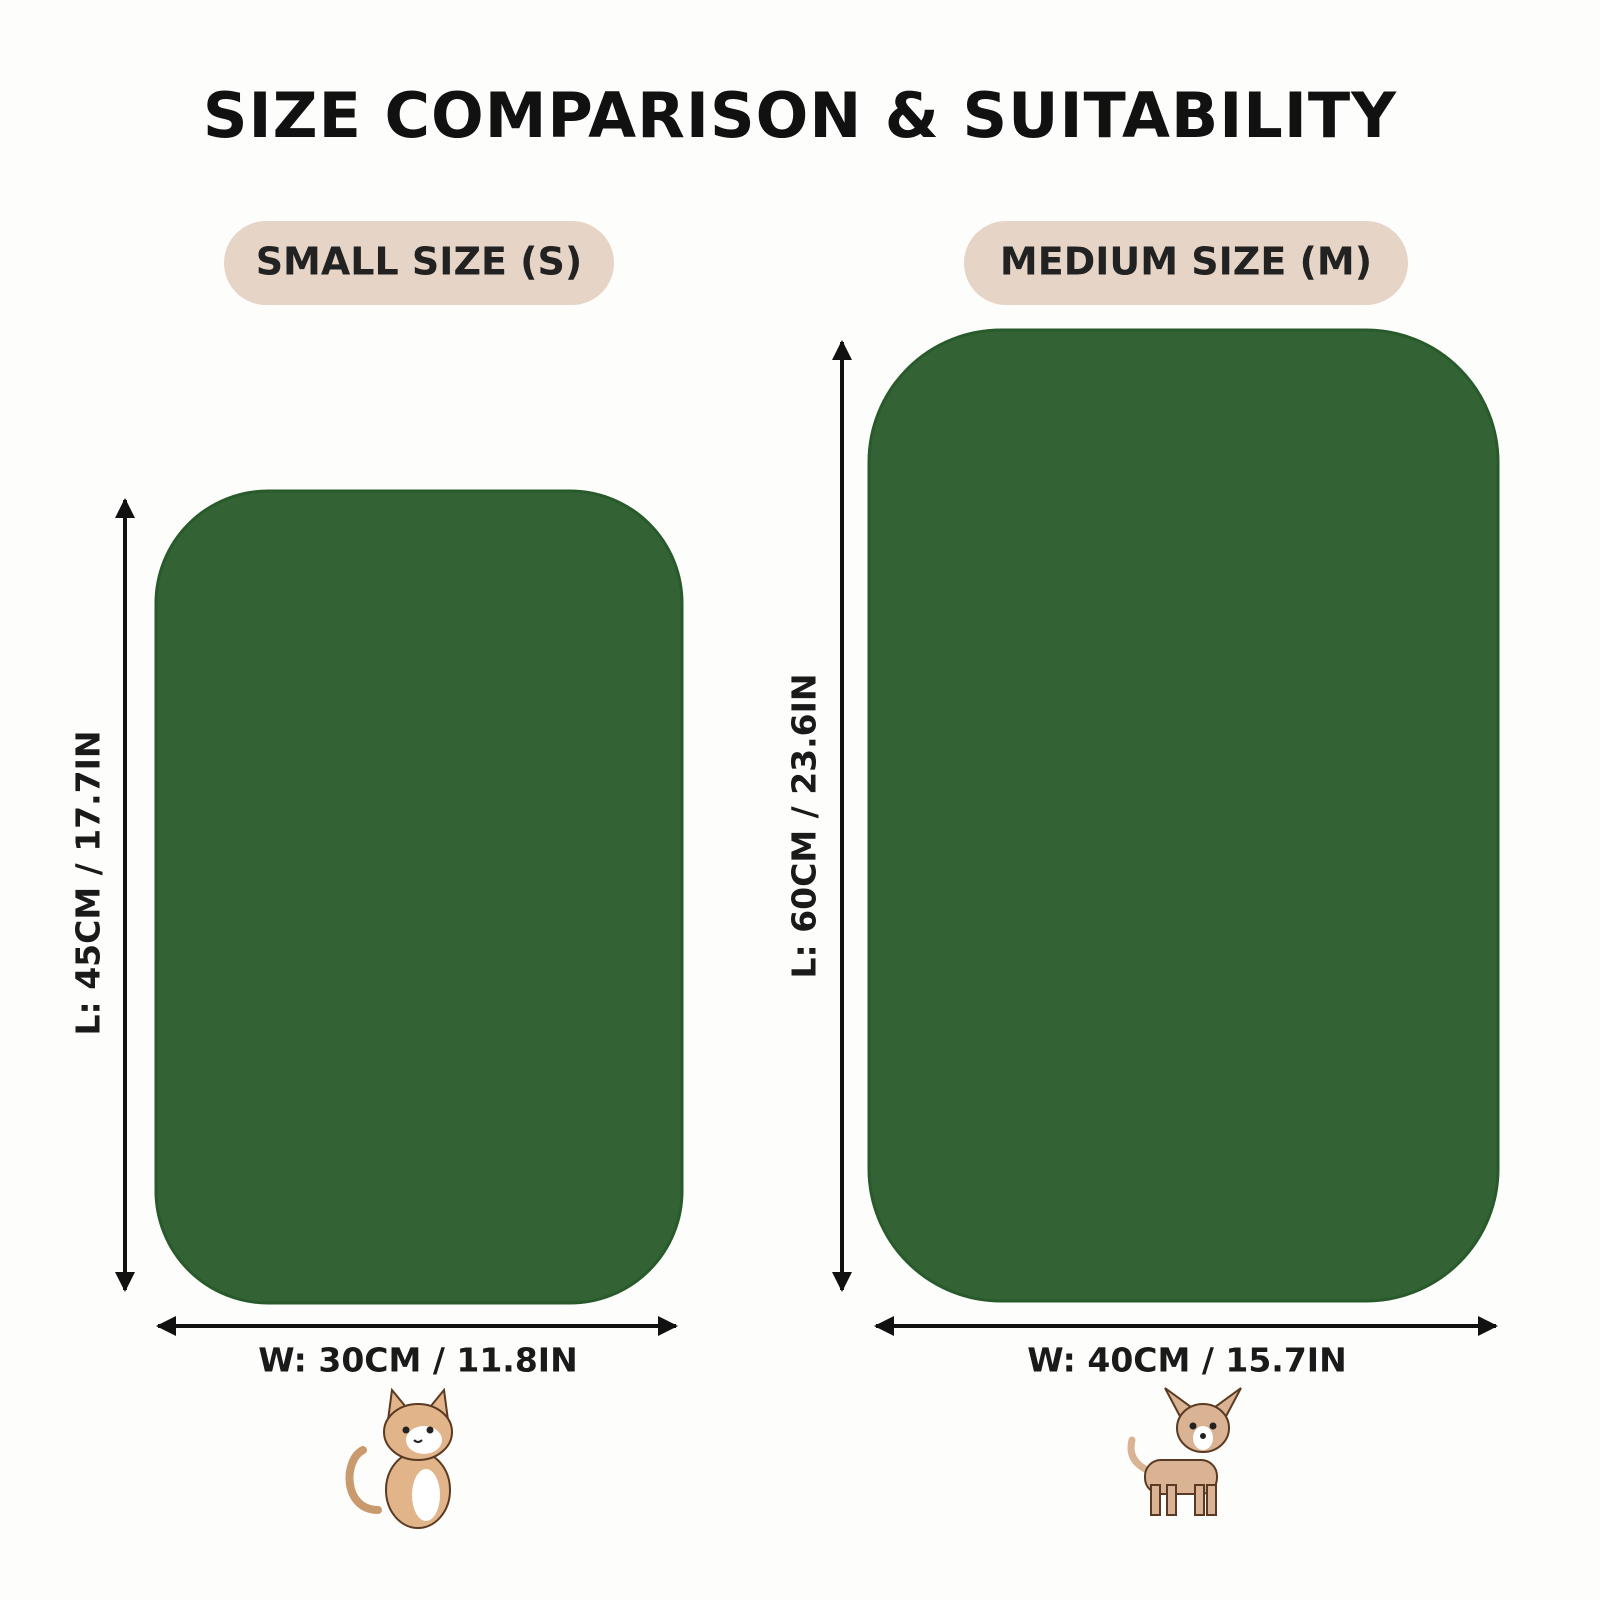 This screenshot has height=1600, width=1600. Describe the element at coordinates (399, 1458) in the screenshot. I see `cat-icon` at that location.